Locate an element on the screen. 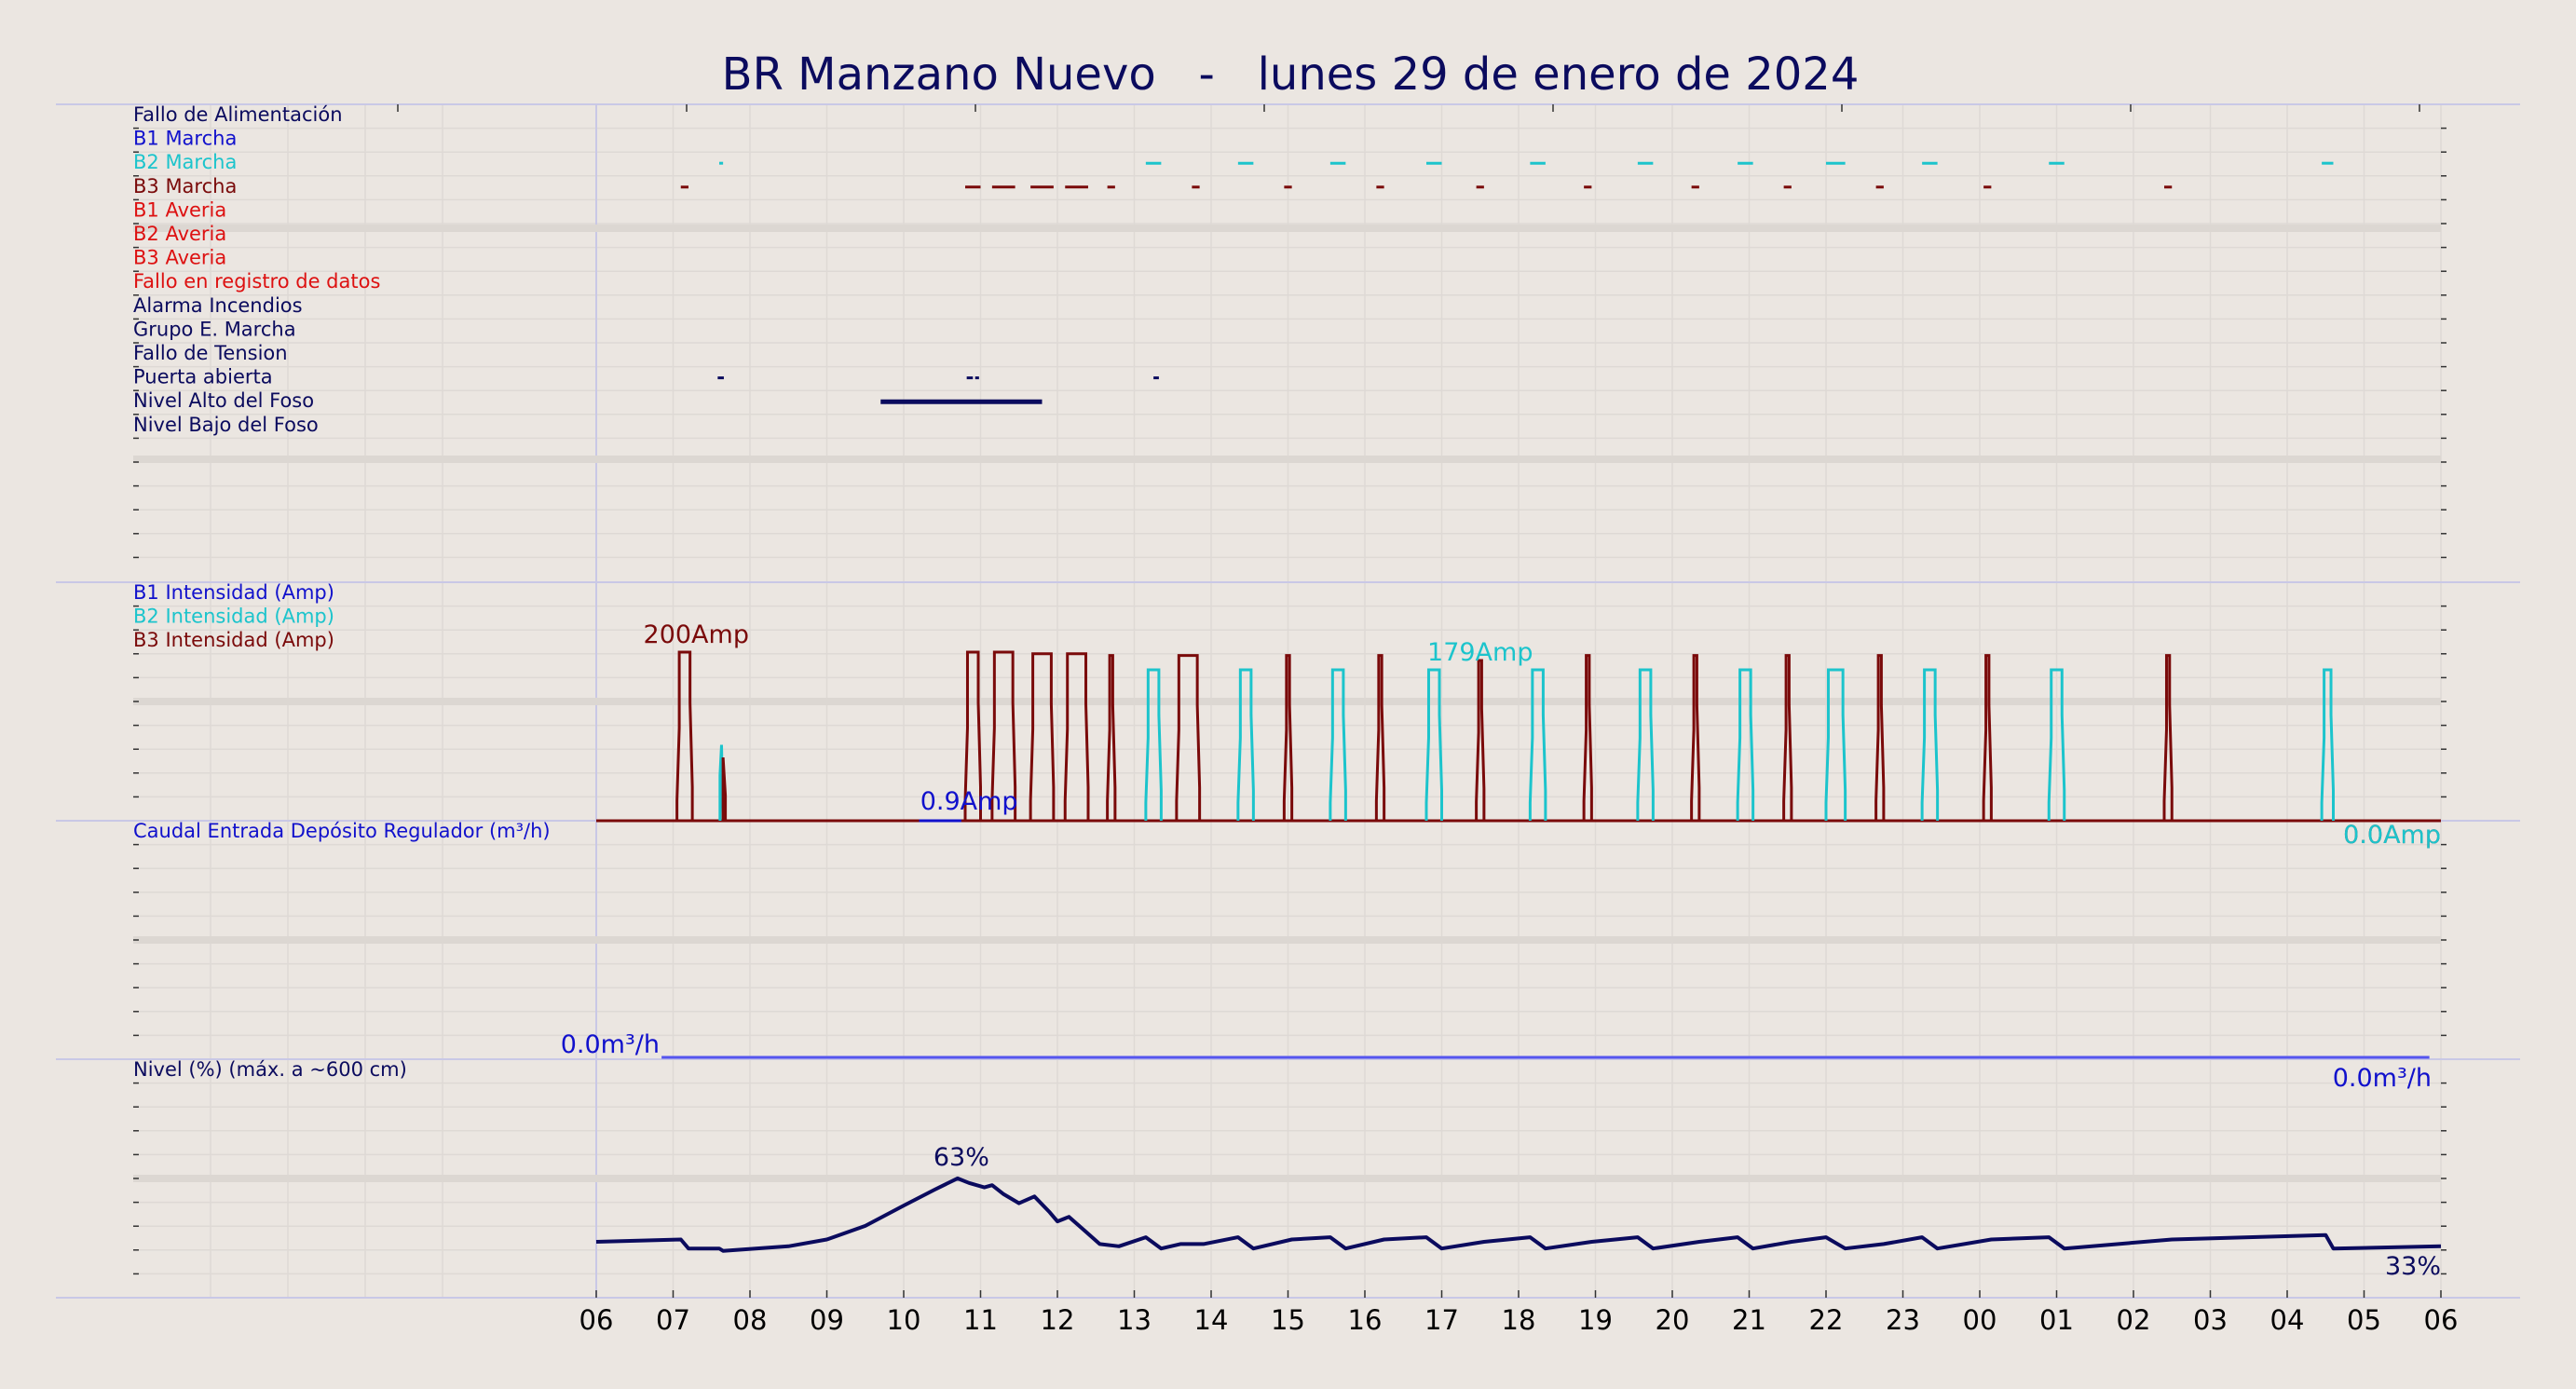 This screenshot has height=1389, width=2576. x-tick-label: 20 is located at coordinates (1673, 1320).